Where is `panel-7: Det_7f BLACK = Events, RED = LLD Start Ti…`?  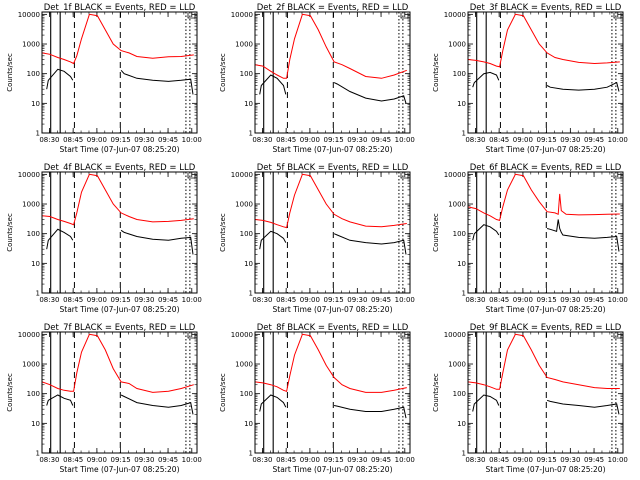 panel-7: Det_7f BLACK = Events, RED = LLD Start Ti… is located at coordinates (104, 398).